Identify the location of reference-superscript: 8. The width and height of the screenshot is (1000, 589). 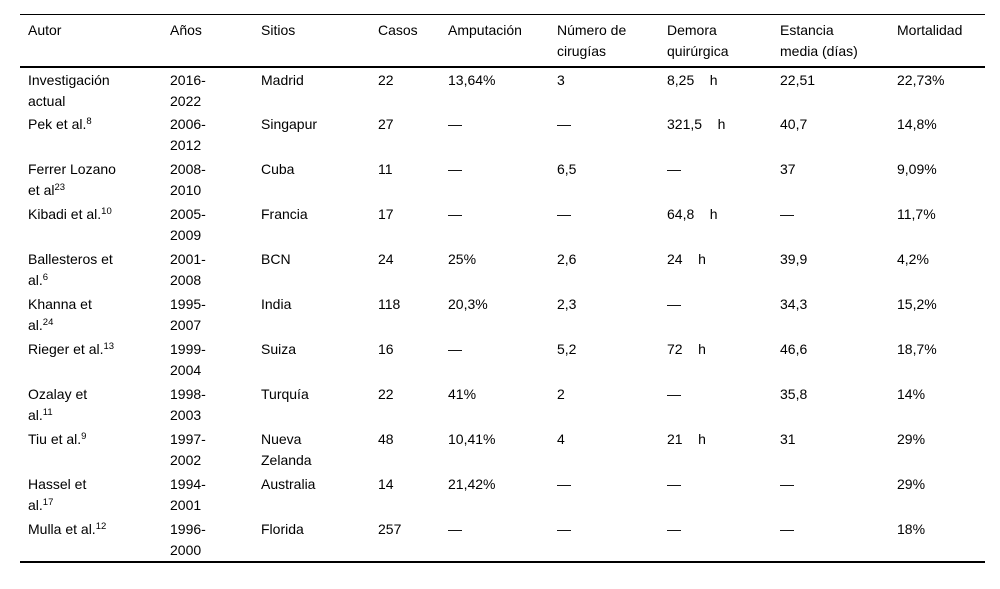
(89, 121).